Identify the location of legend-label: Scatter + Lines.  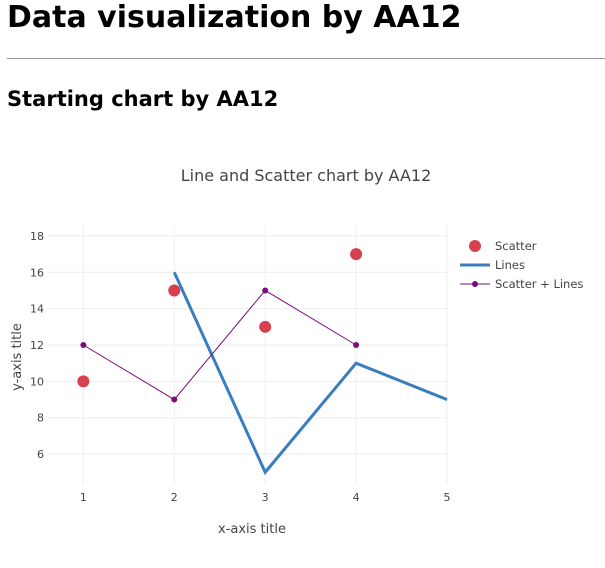
(539, 284).